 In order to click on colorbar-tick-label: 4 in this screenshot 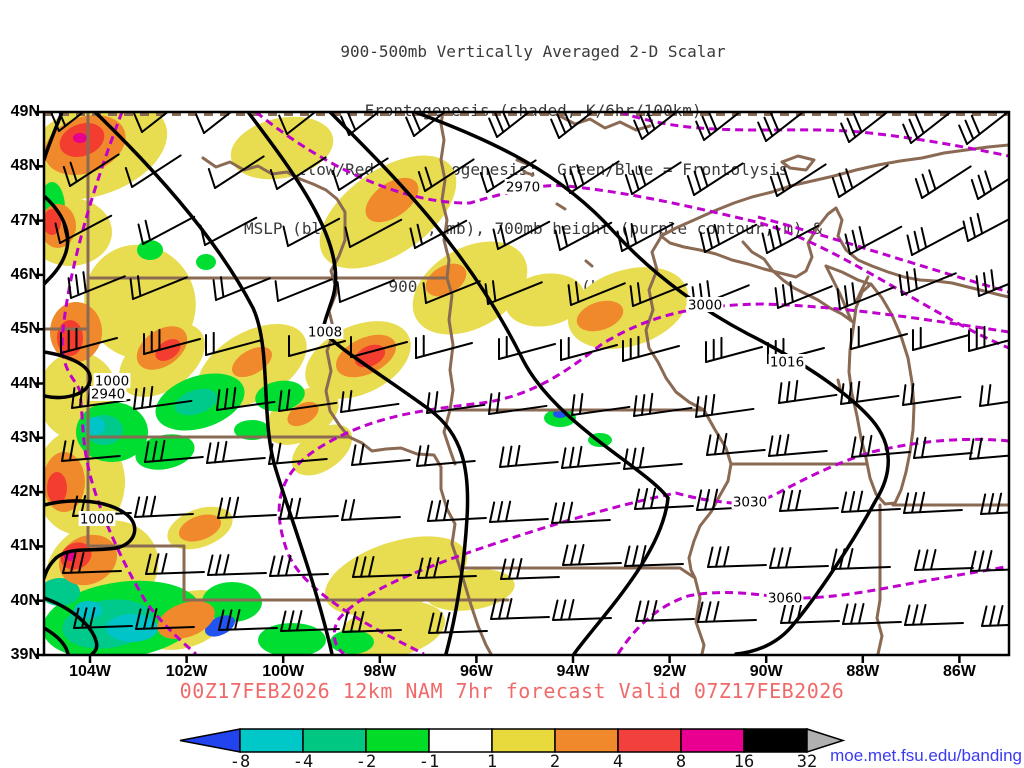, I will do `click(618, 760)`.